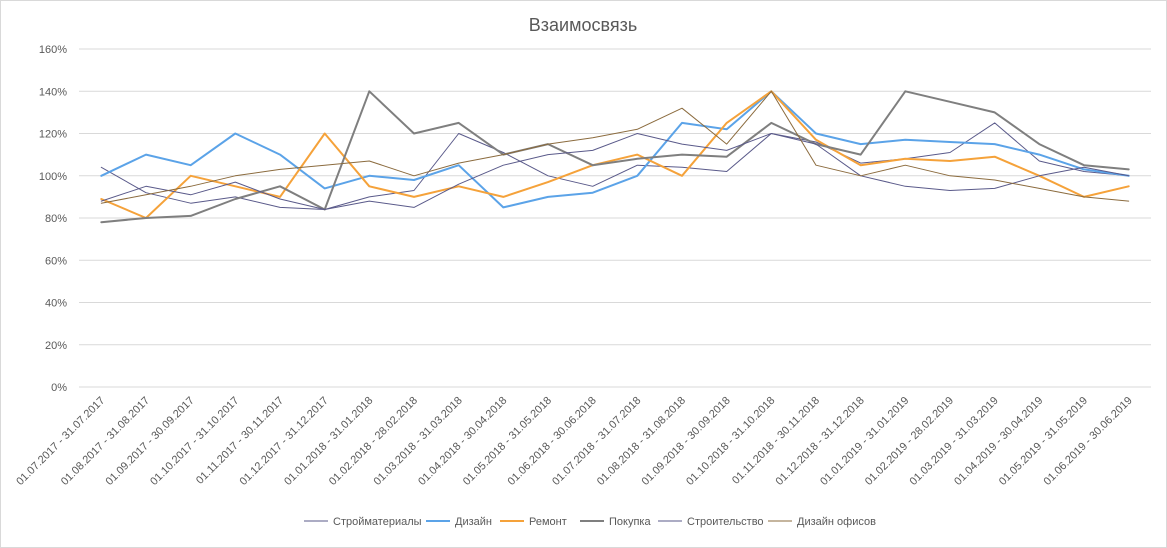  Describe the element at coordinates (462, 441) in the screenshot. I see `x-tick-label: 01.04.2018 - 30.04.2018` at that location.